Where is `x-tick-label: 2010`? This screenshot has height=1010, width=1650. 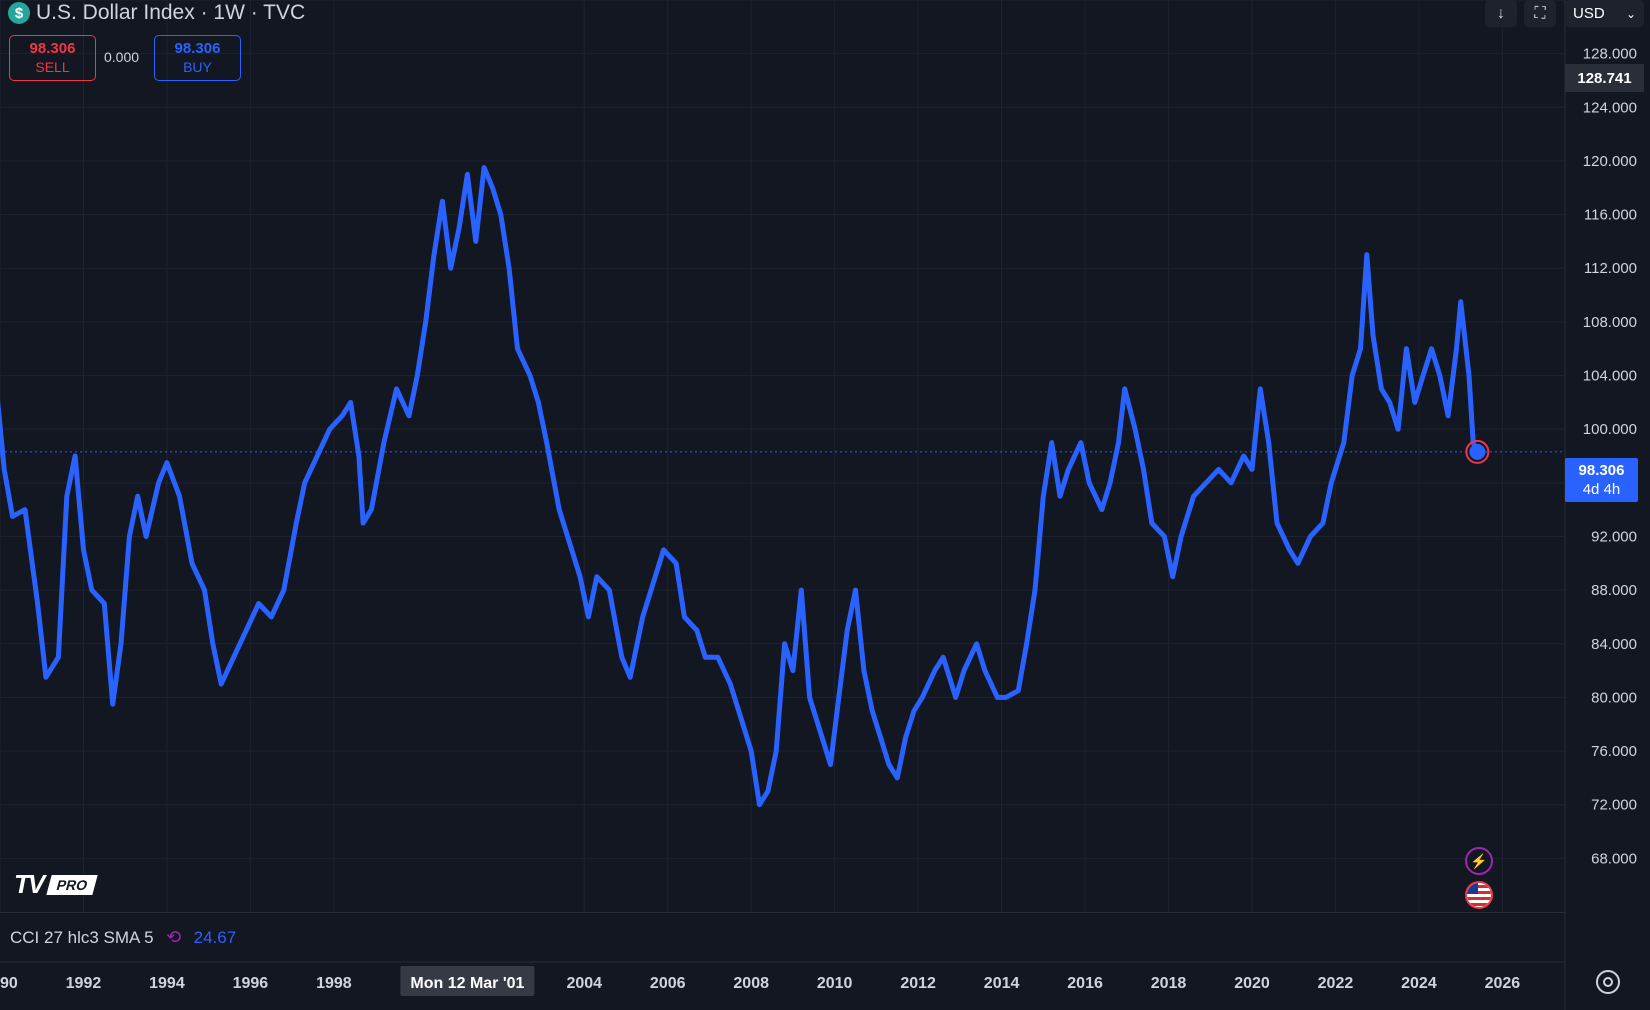
x-tick-label: 2010 is located at coordinates (835, 983).